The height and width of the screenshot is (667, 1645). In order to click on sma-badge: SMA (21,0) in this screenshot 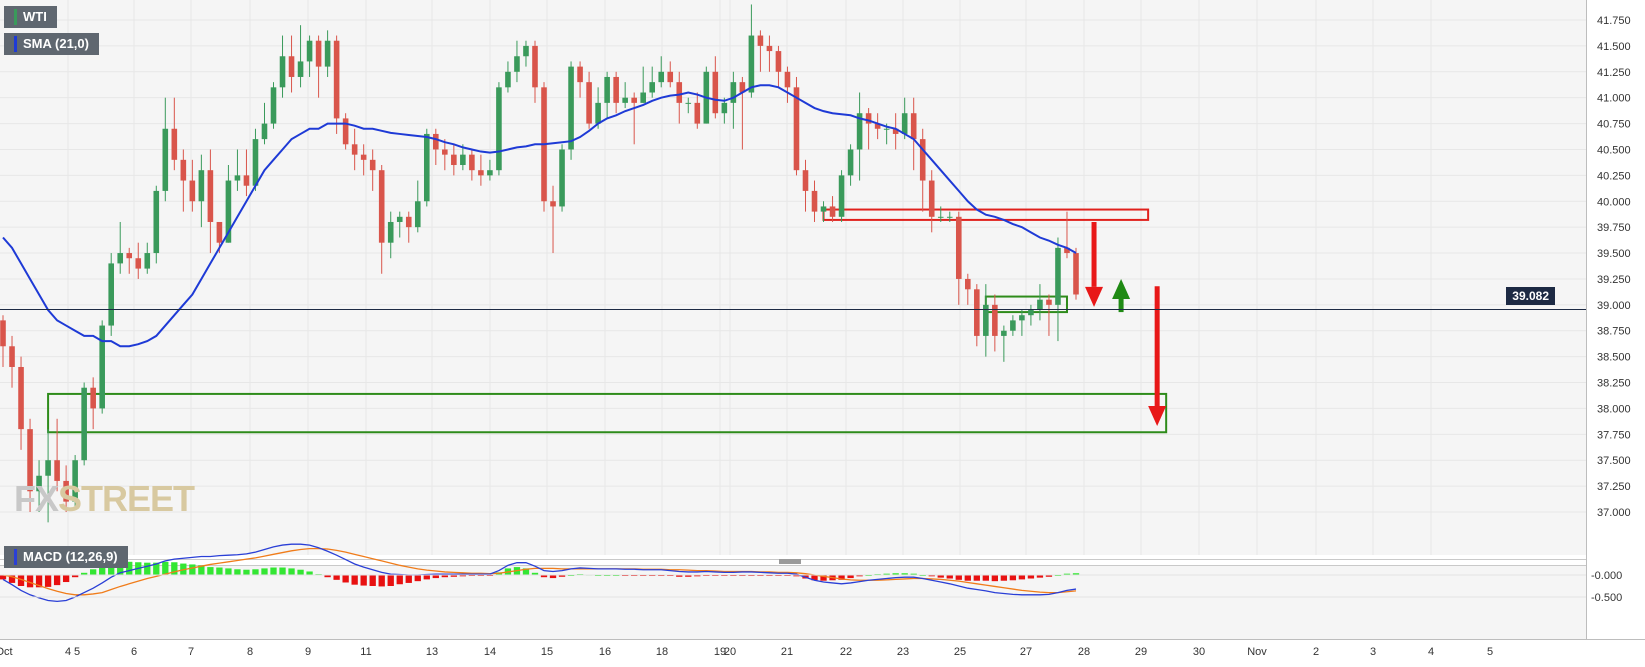, I will do `click(51, 44)`.